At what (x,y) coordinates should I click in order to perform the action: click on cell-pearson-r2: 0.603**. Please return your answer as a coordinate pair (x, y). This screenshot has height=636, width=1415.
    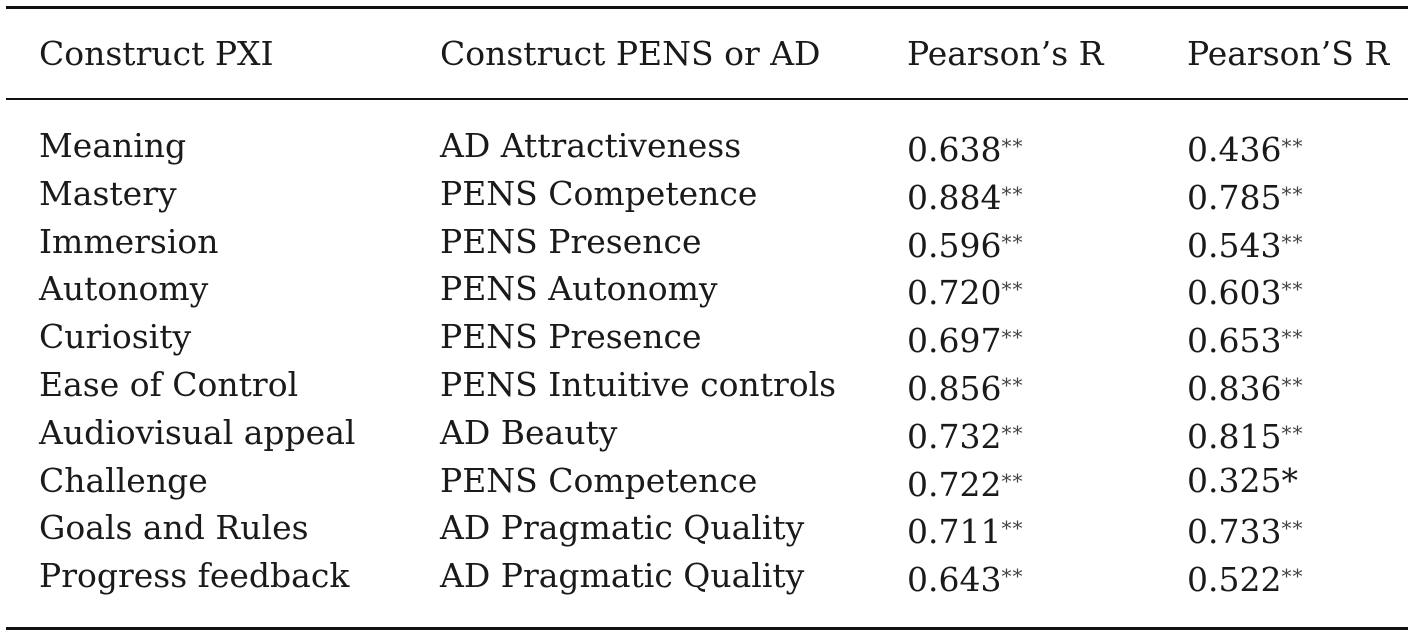
    Looking at the image, I should click on (1245, 291).